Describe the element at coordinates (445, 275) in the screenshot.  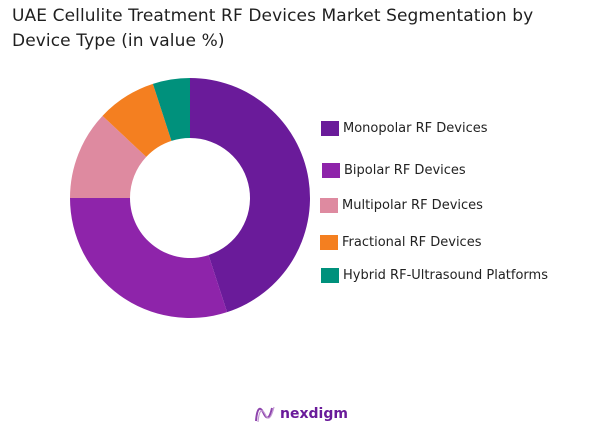
I see `legend-label: Hybrid RF-Ultrasound Platforms` at that location.